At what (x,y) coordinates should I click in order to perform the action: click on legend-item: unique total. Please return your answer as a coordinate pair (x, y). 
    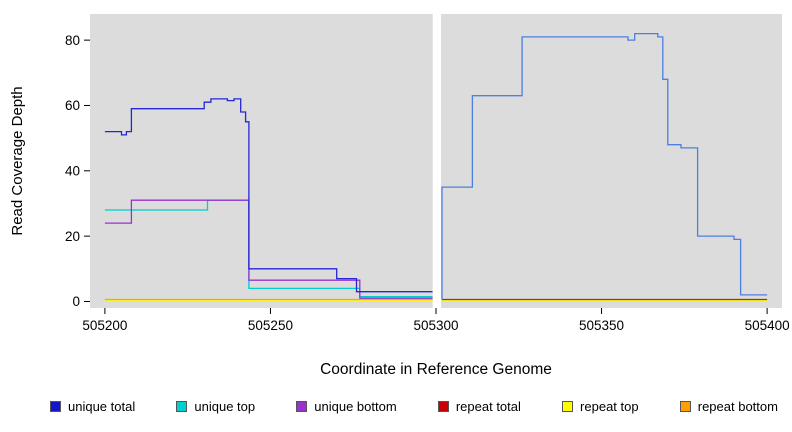
    Looking at the image, I should click on (92, 406).